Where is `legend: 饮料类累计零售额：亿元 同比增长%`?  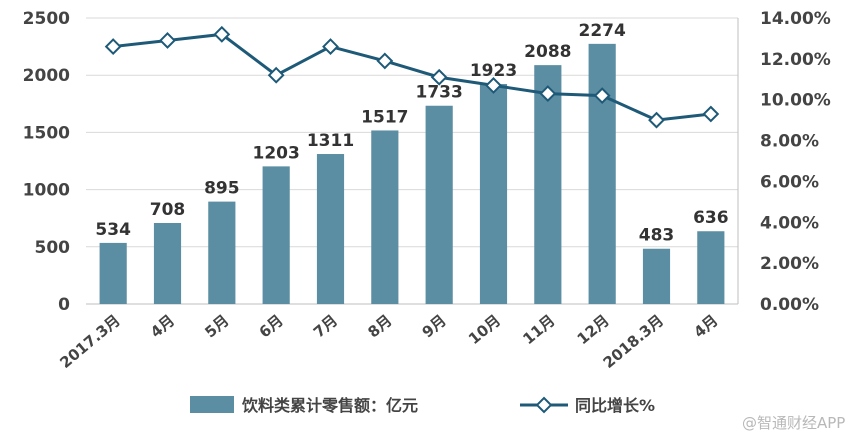
legend: 饮料类累计零售额：亿元 同比增长% is located at coordinates (422, 405).